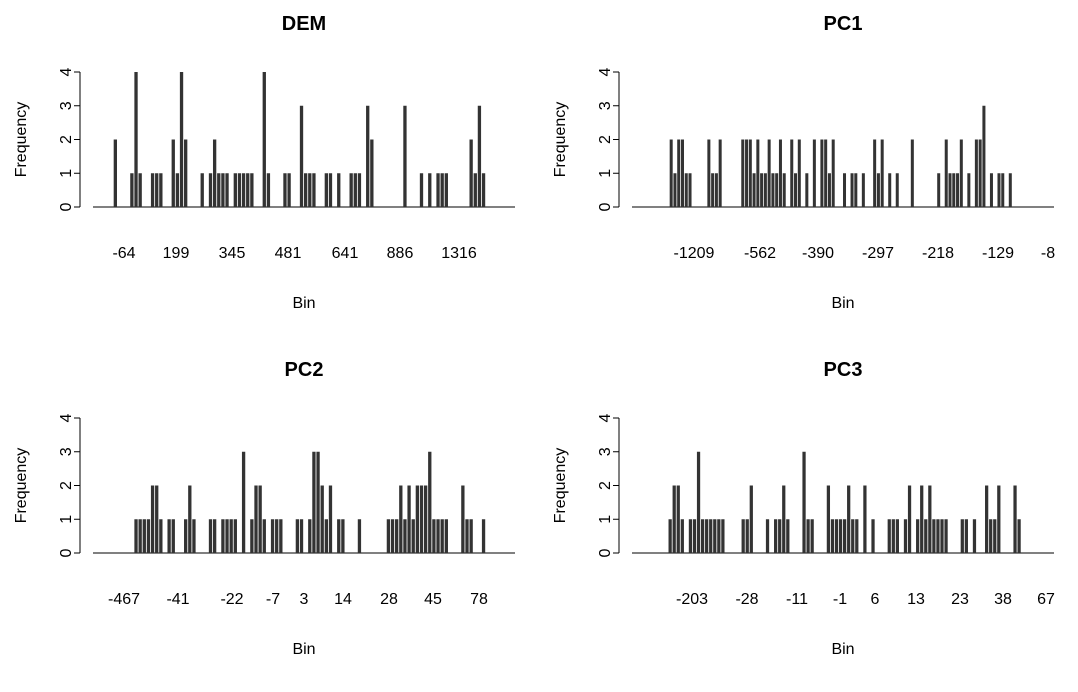  I want to click on pc3-title: PC3, so click(843, 370).